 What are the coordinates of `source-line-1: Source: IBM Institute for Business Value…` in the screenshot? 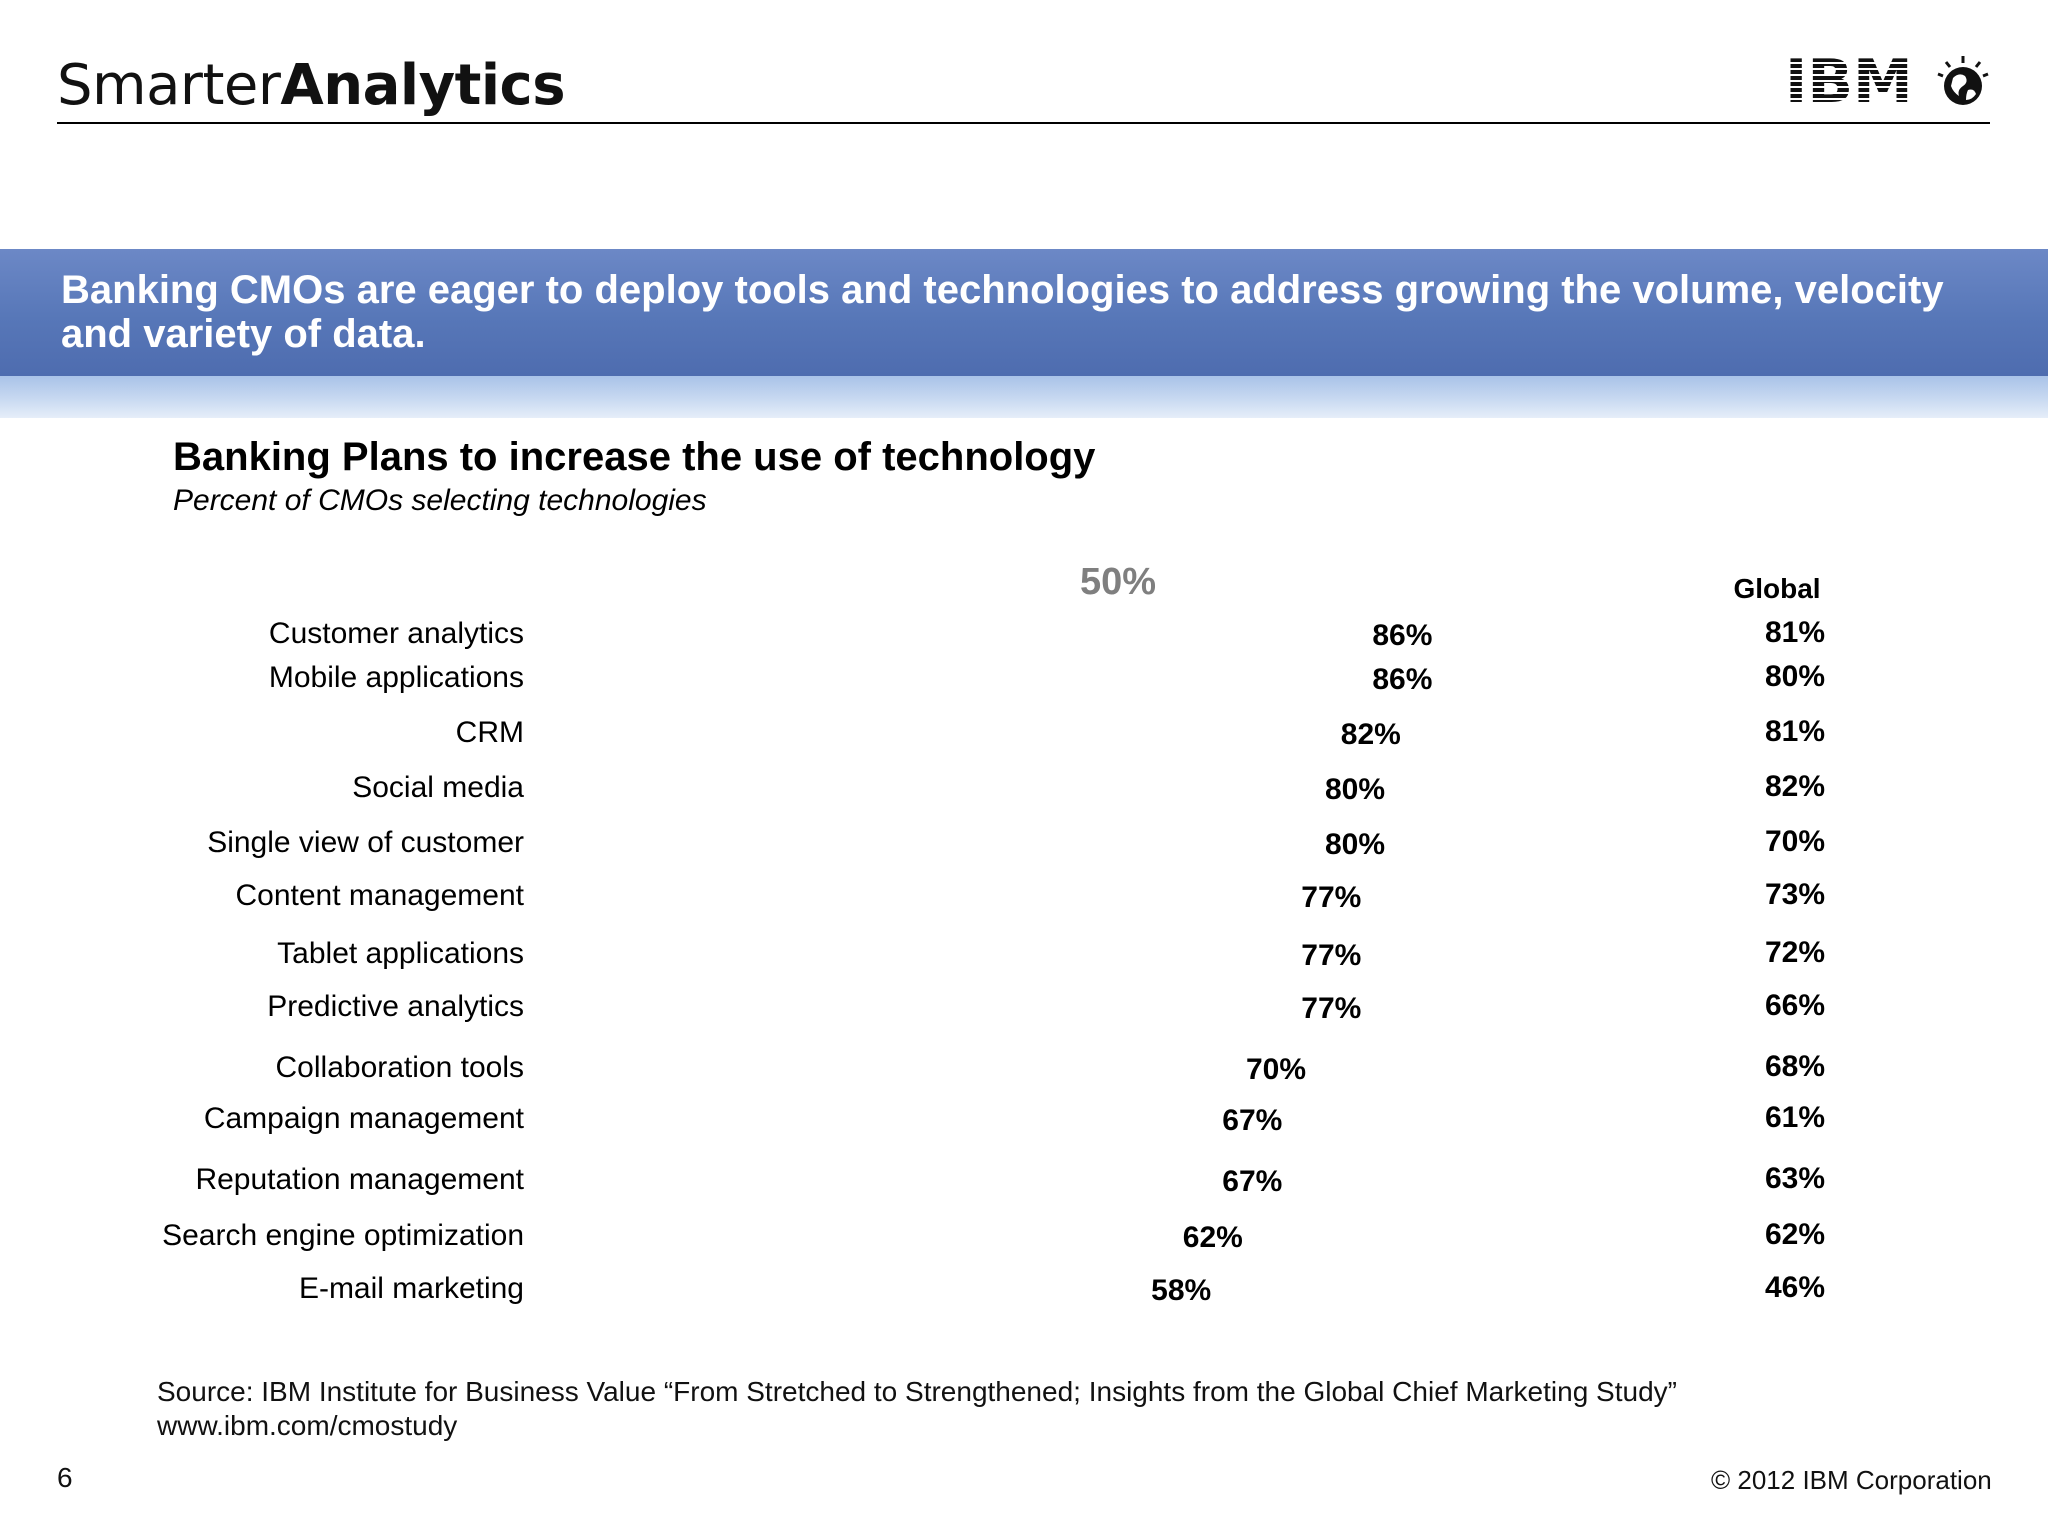 It's located at (917, 1391).